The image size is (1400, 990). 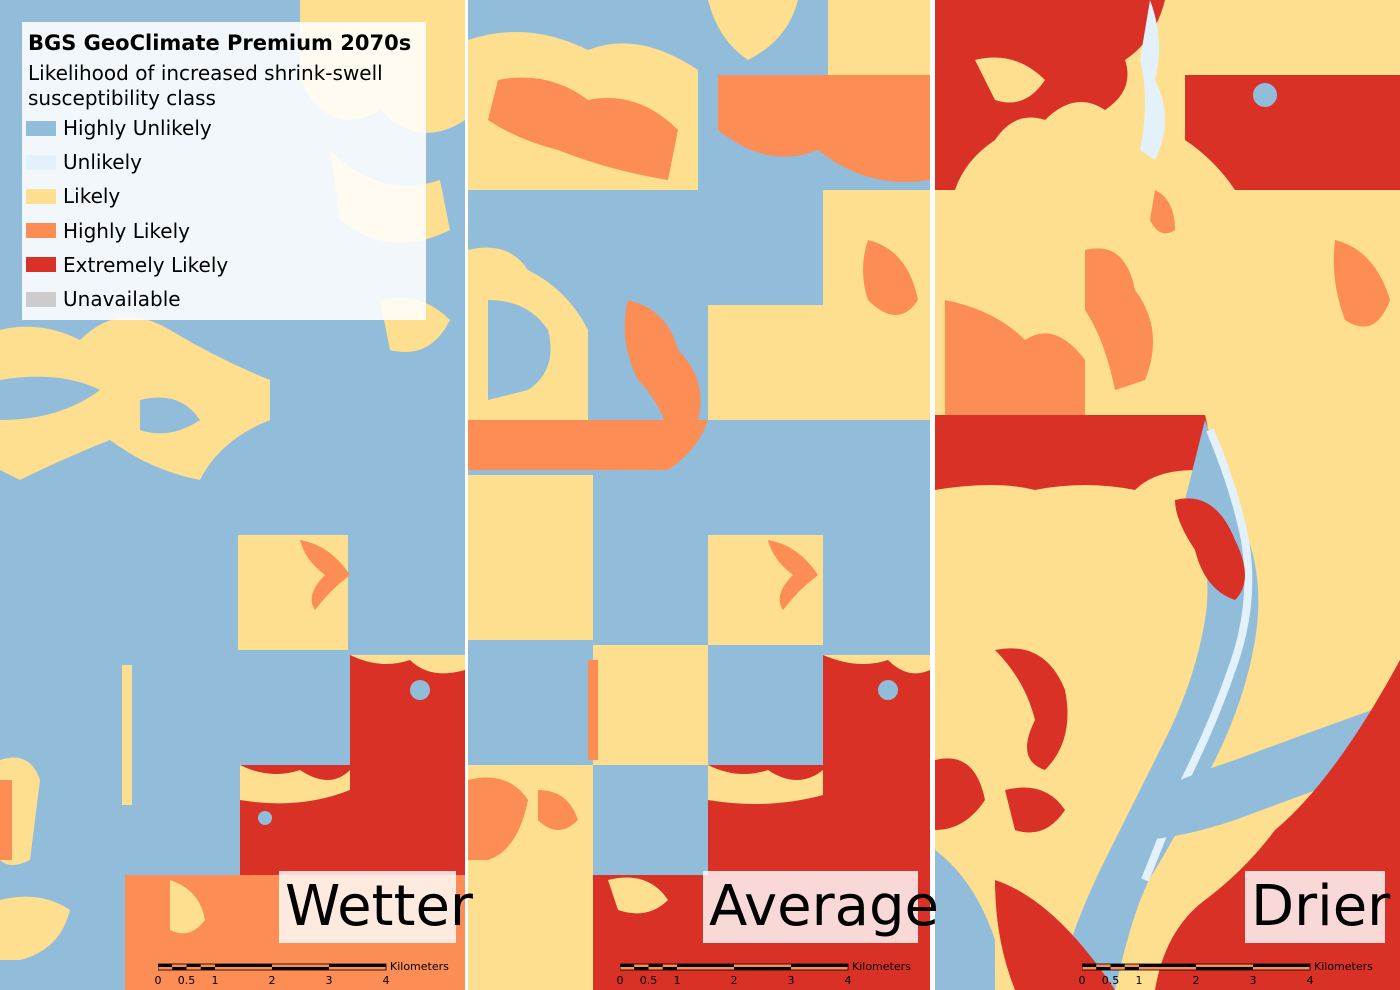 What do you see at coordinates (1230, 975) in the screenshot?
I see `scale-bar-drier: Kilometers 0 0.5 1 2 3 4` at bounding box center [1230, 975].